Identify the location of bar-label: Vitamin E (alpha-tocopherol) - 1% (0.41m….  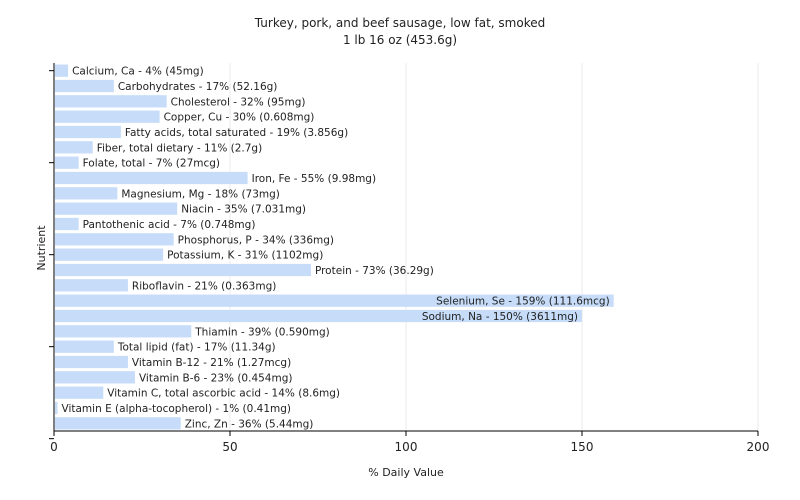
(176, 409).